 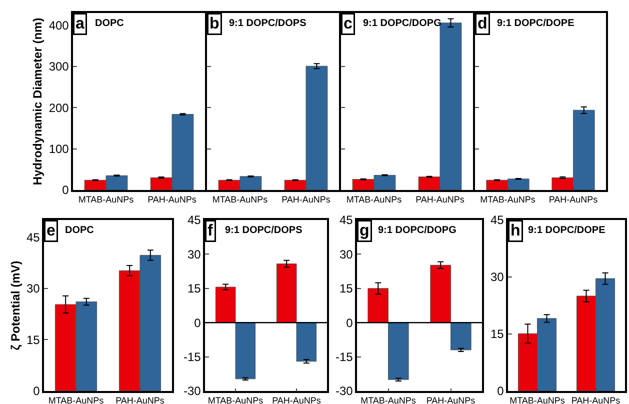 I want to click on annotation: g, so click(x=365, y=231).